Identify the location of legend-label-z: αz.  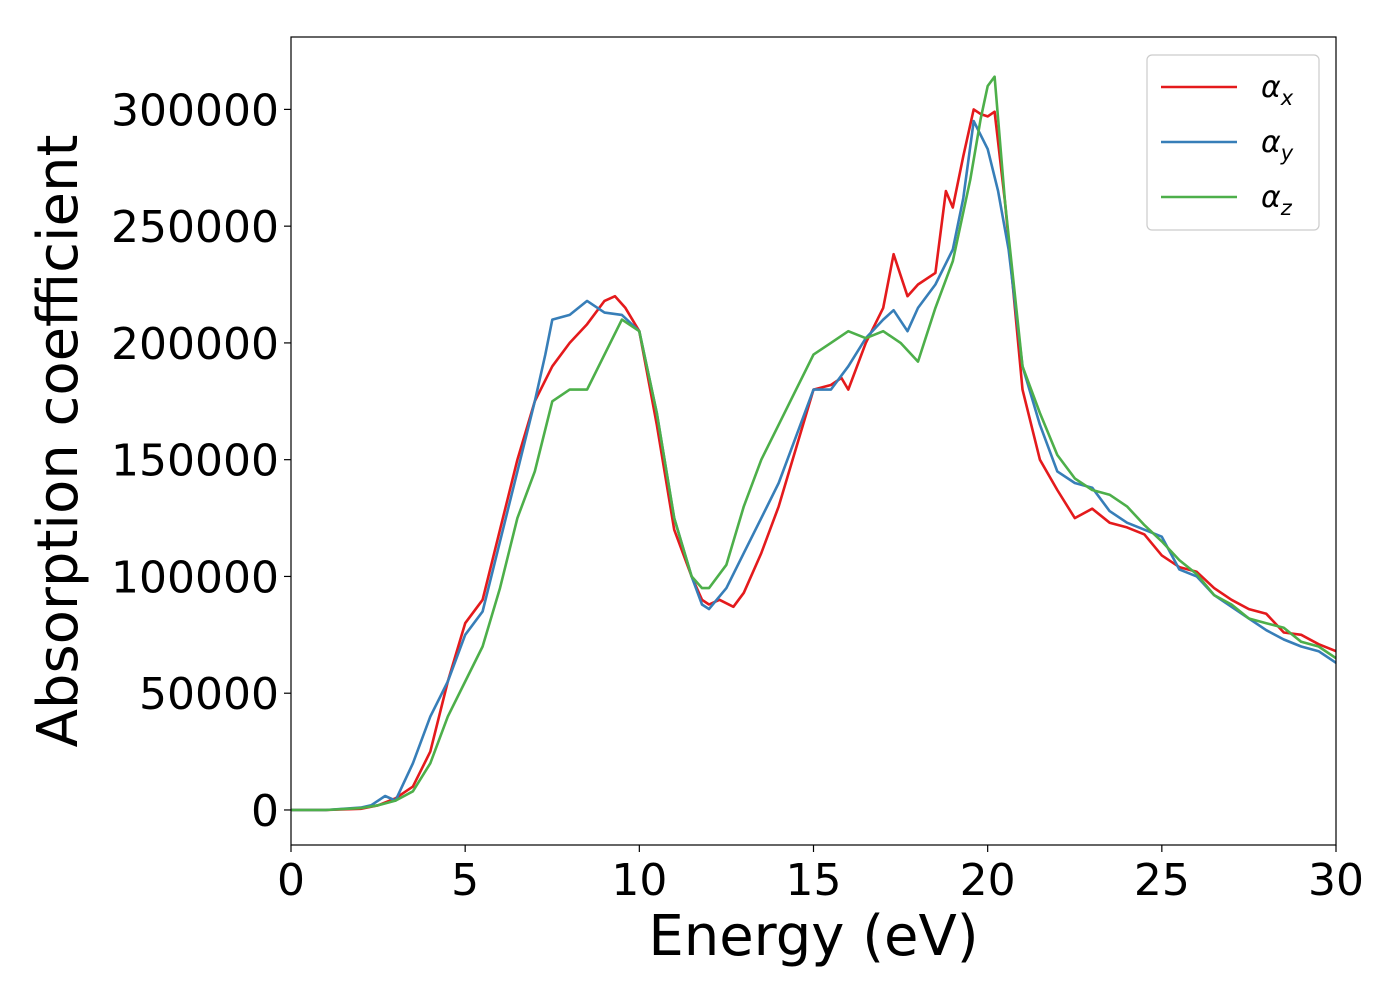
(1277, 200).